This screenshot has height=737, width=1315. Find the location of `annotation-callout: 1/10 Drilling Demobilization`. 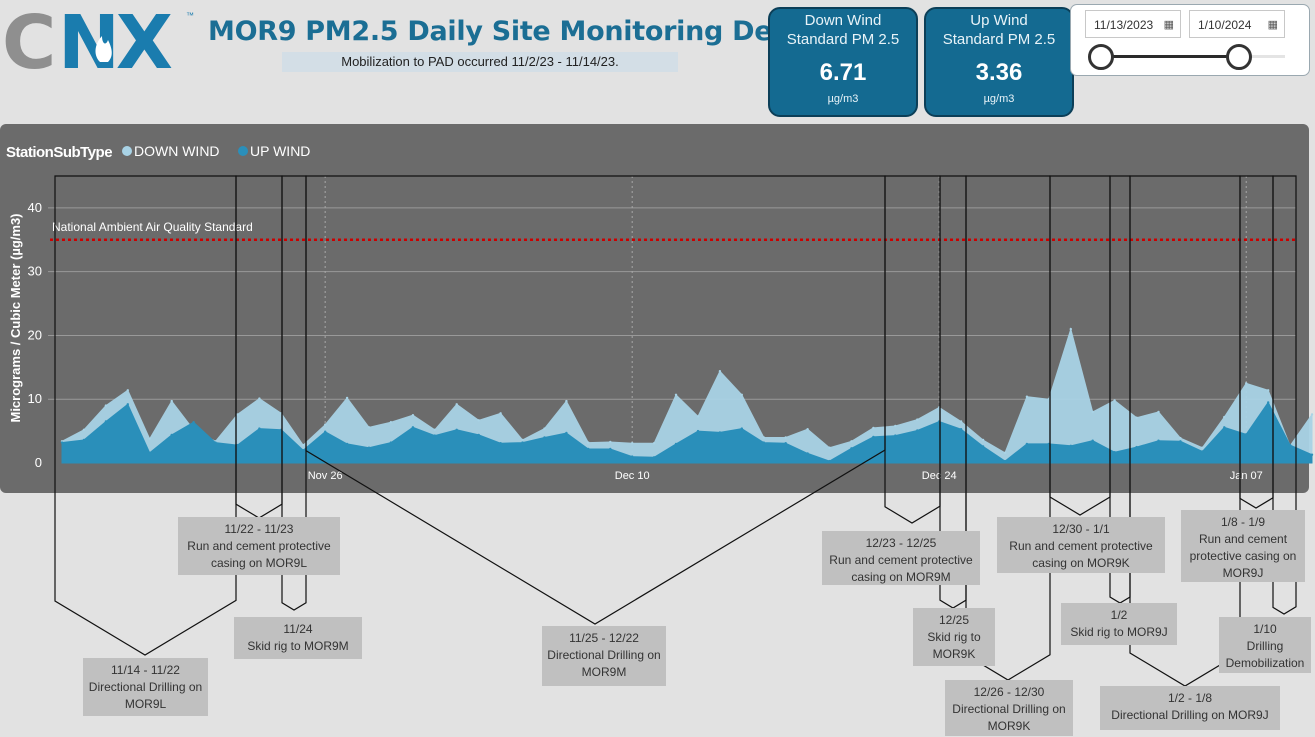

annotation-callout: 1/10 Drilling Demobilization is located at coordinates (1265, 645).